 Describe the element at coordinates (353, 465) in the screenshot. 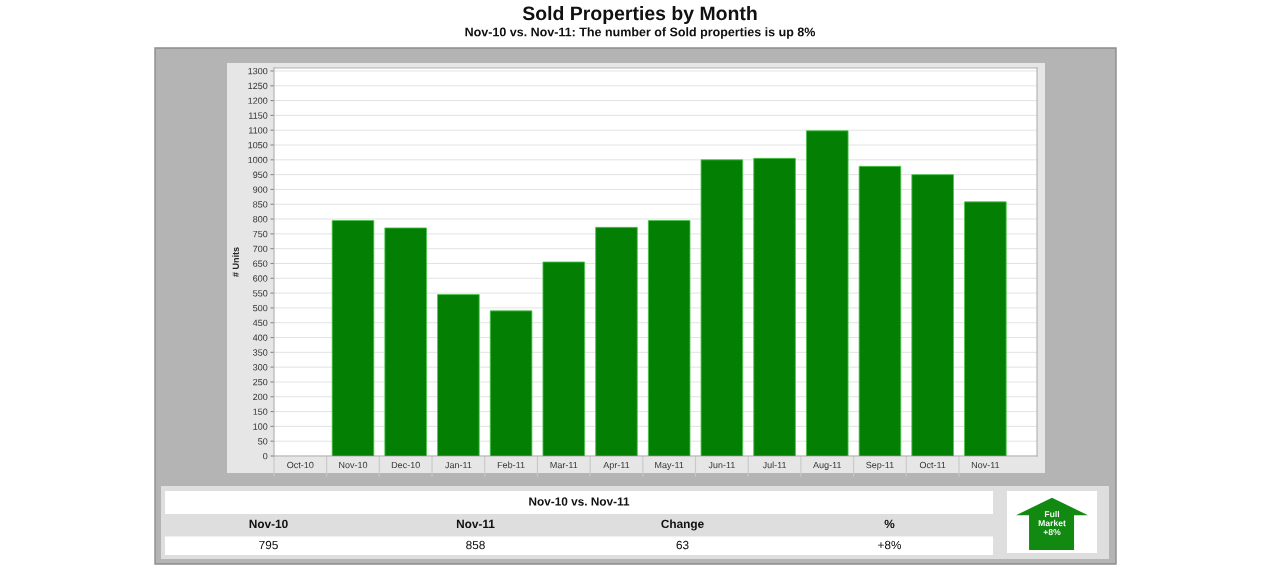

I see `x-tick-label: Nov-10` at that location.